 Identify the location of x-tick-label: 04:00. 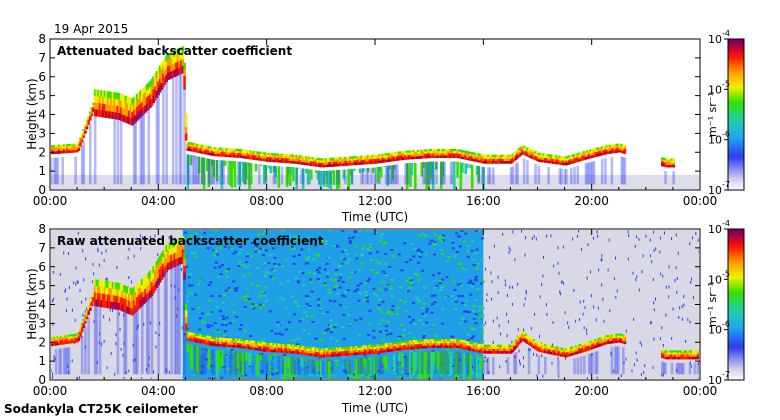
(158, 201).